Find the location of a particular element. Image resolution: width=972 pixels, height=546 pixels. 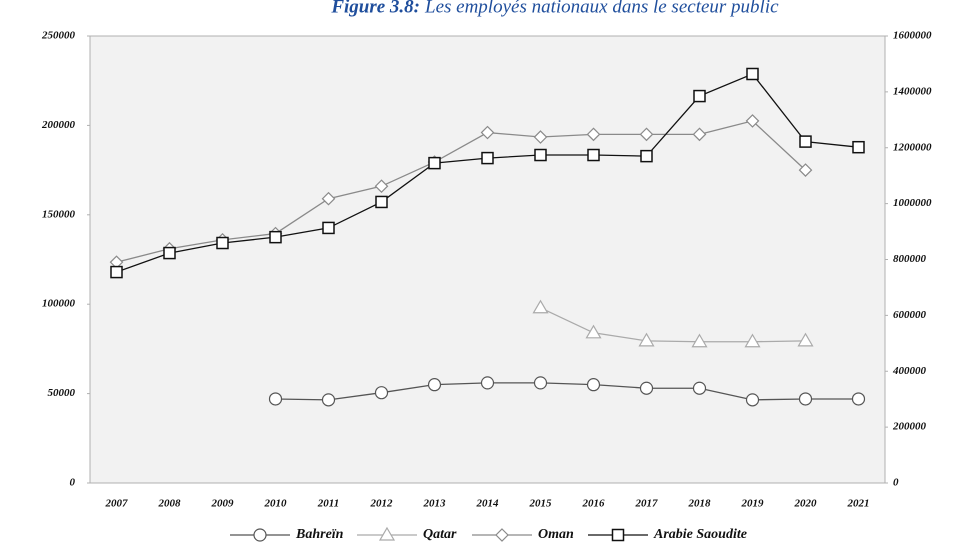

x-tick-label: 2012 is located at coordinates (382, 504).